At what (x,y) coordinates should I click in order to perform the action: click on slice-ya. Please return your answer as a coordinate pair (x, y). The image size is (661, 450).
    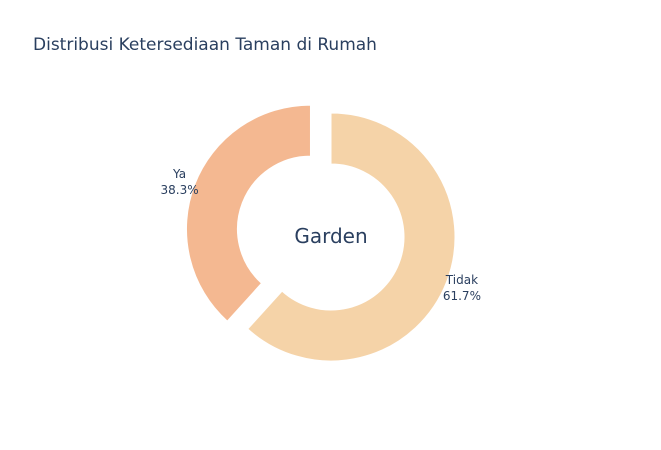
    Looking at the image, I should click on (248, 213).